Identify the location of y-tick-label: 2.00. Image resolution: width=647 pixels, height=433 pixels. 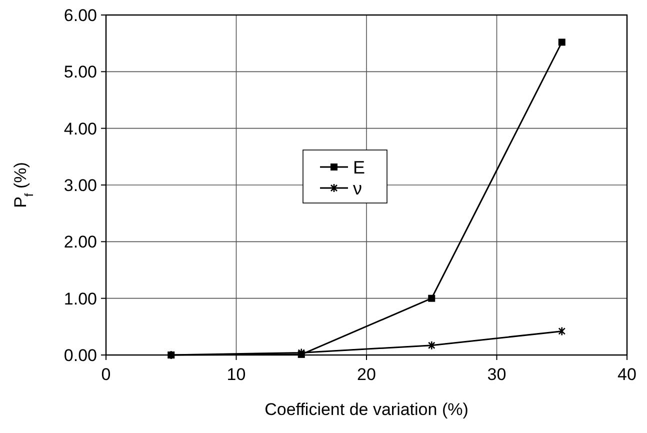
(80, 242).